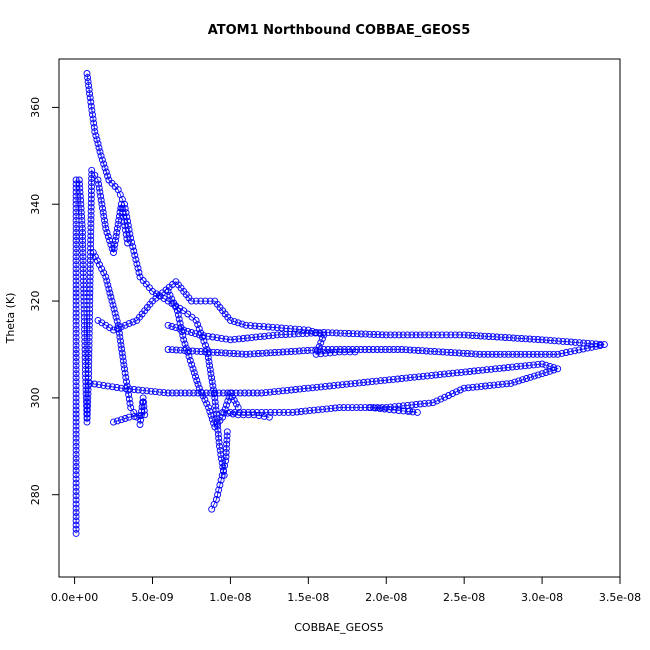  I want to click on y-tick-label: 280, so click(35, 494).